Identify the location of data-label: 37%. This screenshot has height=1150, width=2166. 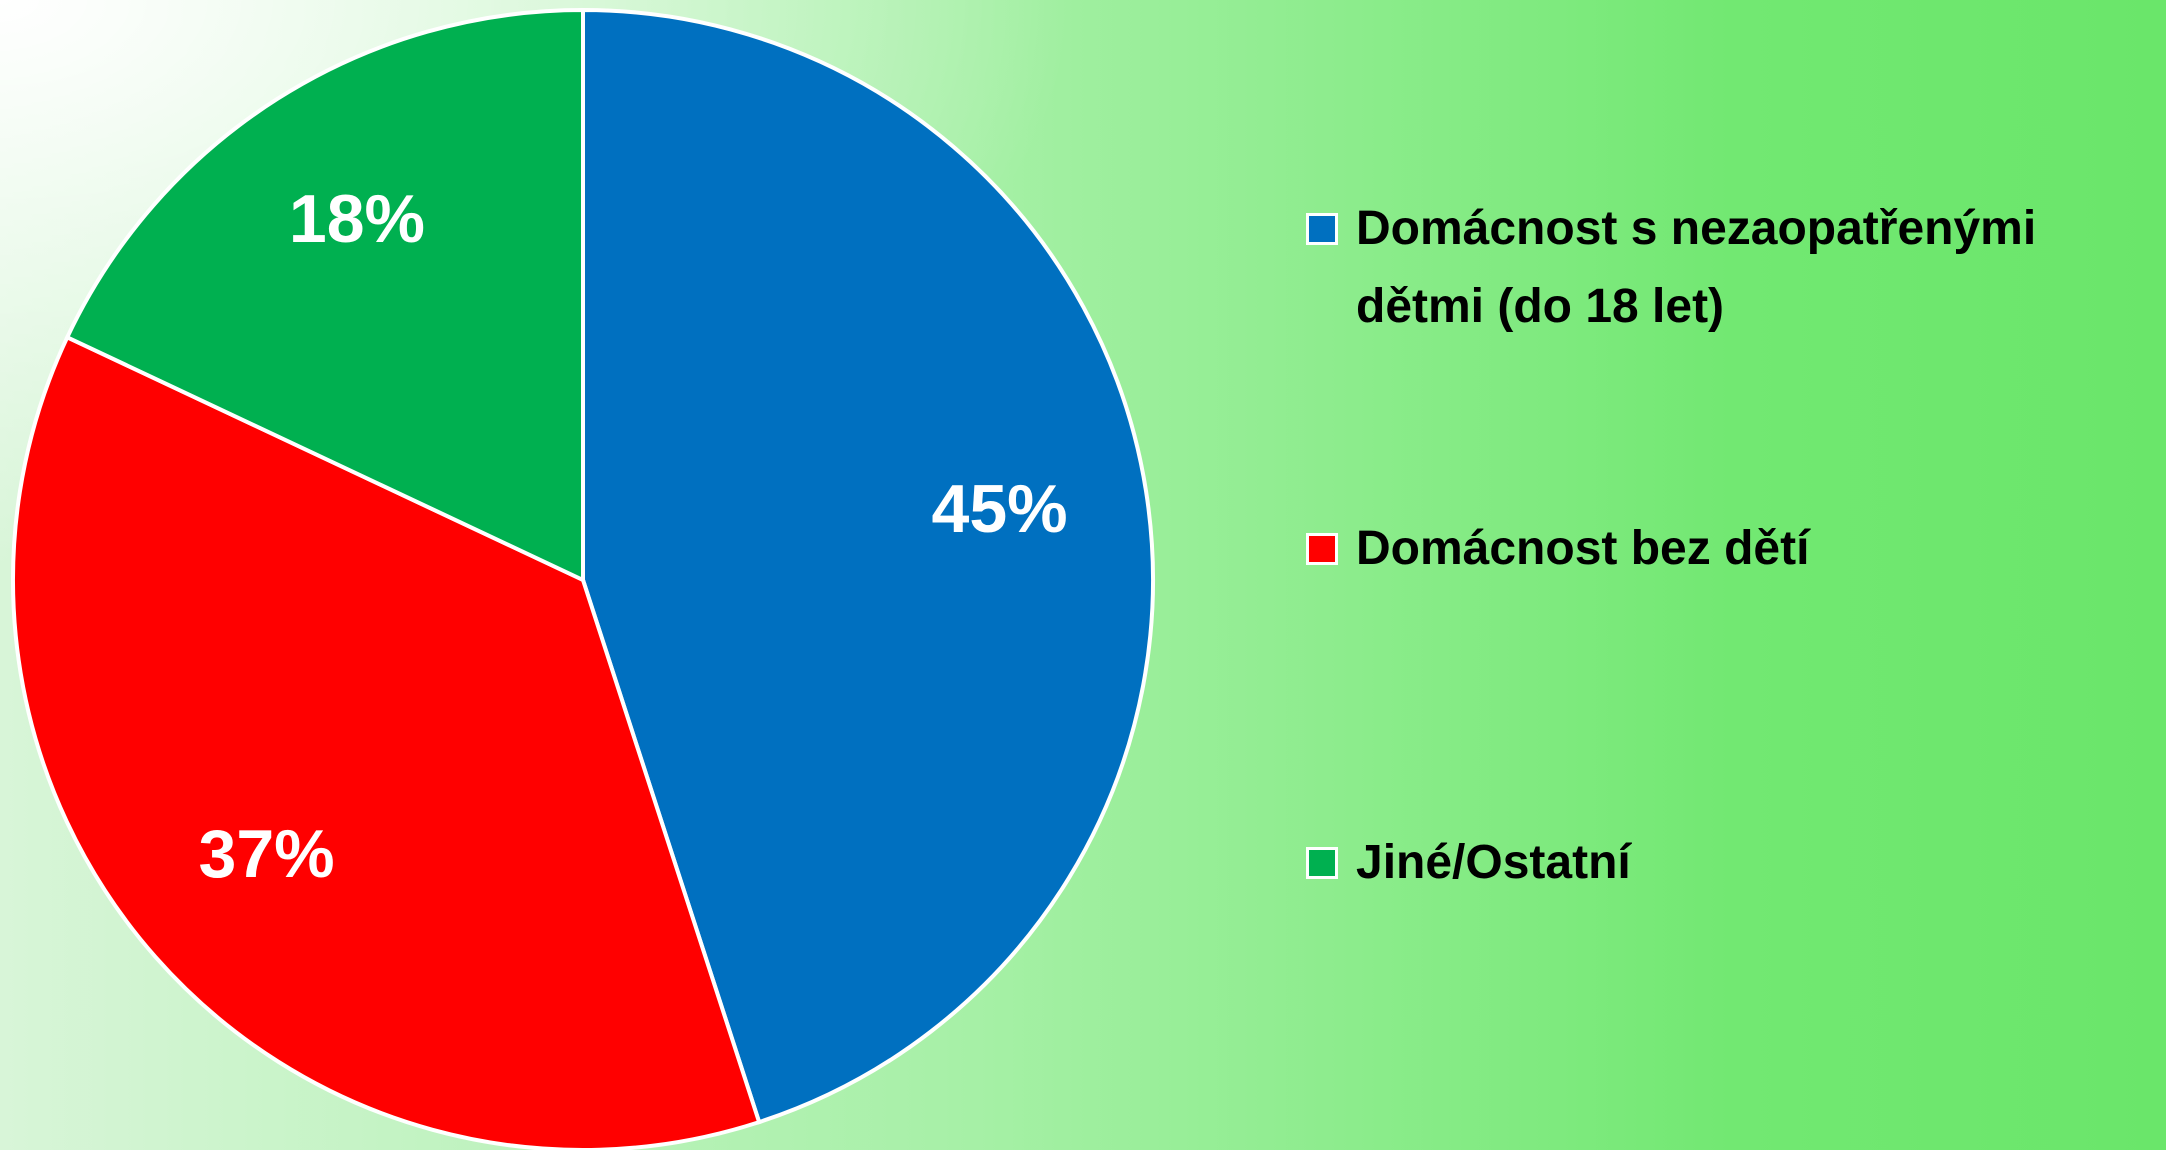
(267, 854).